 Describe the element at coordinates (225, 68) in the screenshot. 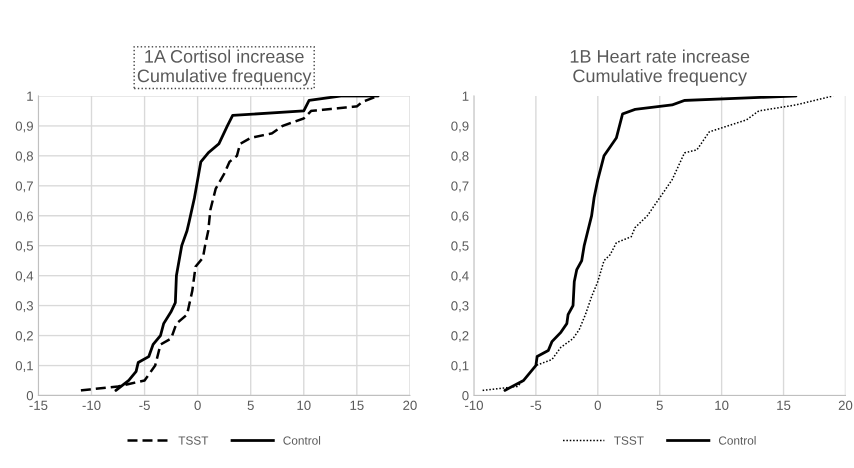

I see `chart-title: 1A Cortisol increase Cumulative frequency` at that location.